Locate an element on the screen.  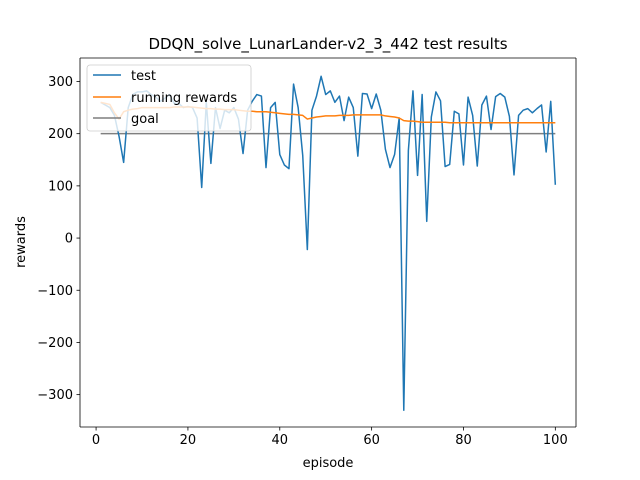
y-tick-label: 100 is located at coordinates (60, 186).